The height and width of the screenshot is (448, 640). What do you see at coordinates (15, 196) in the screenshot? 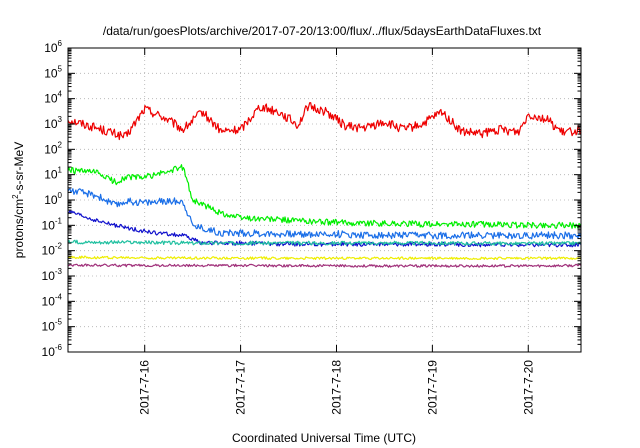
I see `y-axis-label-exponent: 2` at bounding box center [15, 196].